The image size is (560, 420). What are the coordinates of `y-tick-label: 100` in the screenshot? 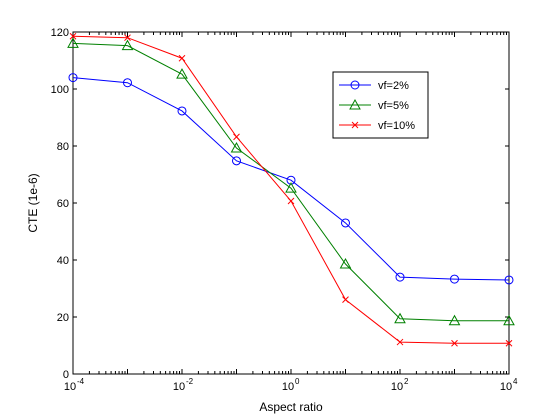 It's located at (60, 90).